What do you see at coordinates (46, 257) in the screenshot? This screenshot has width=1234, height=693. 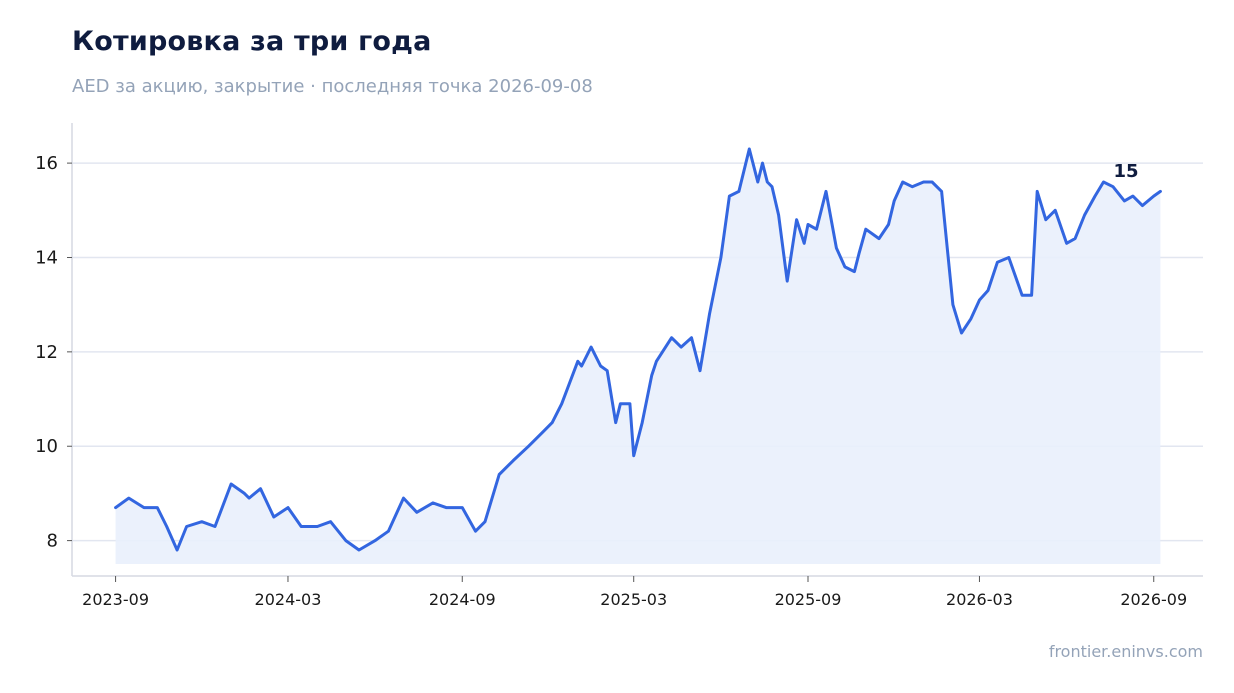 I see `y-tick-label: 14` at bounding box center [46, 257].